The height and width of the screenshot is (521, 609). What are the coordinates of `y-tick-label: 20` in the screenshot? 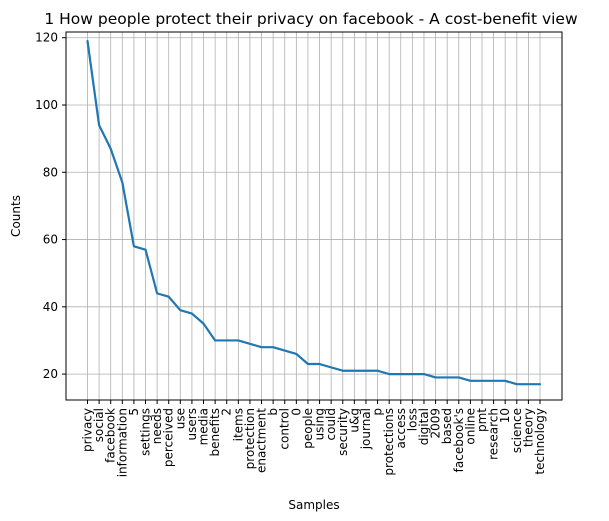 It's located at (50, 374).